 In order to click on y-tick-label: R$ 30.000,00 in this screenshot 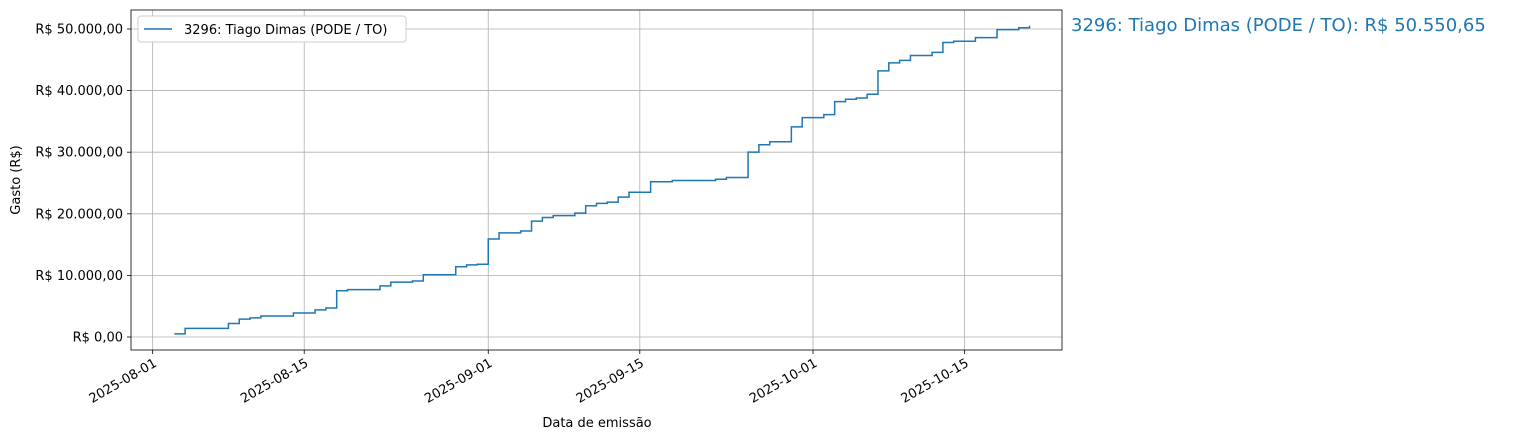, I will do `click(79, 153)`.